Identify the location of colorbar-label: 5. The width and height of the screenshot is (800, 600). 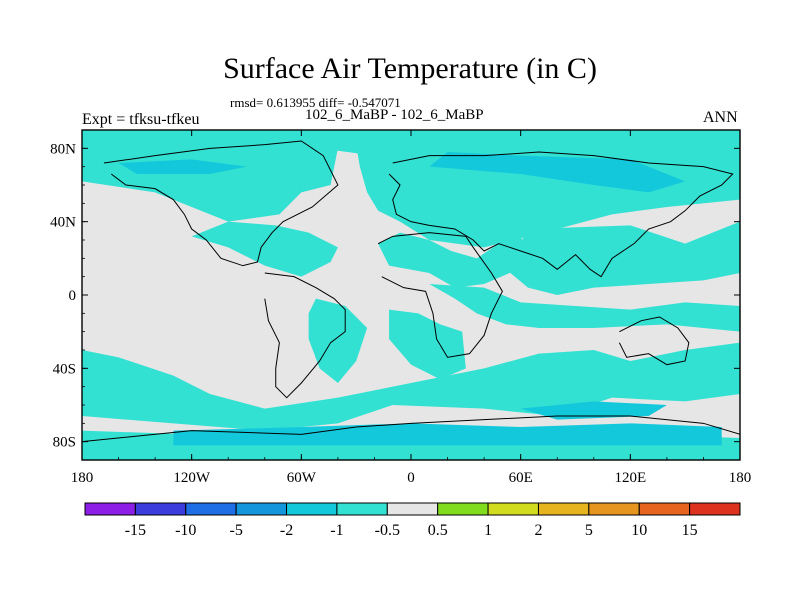
(589, 530).